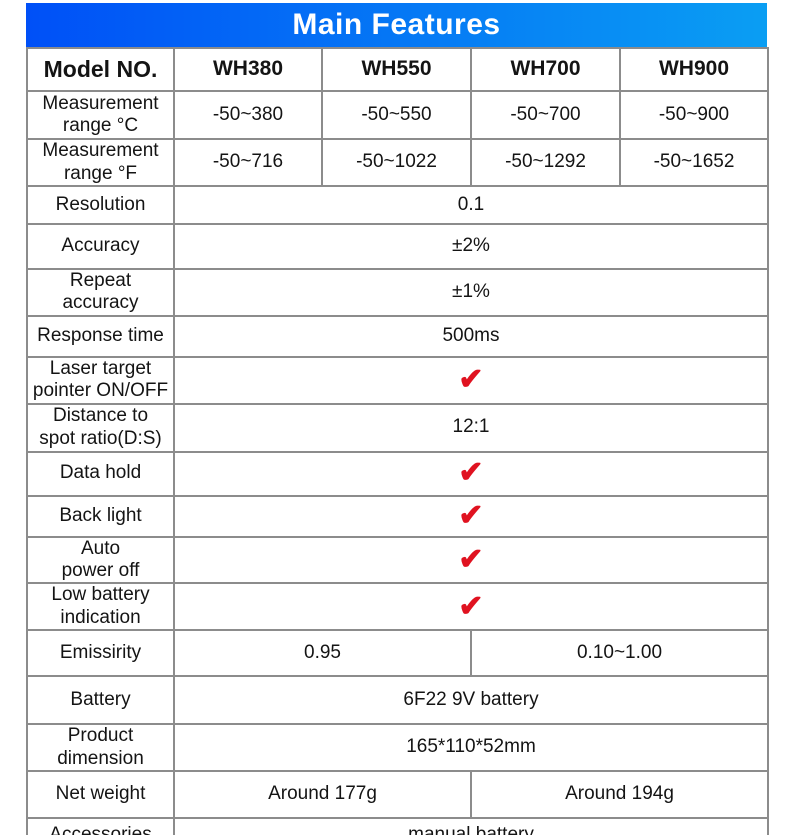 The width and height of the screenshot is (790, 835). I want to click on table-row: Data hold ✔, so click(397, 473).